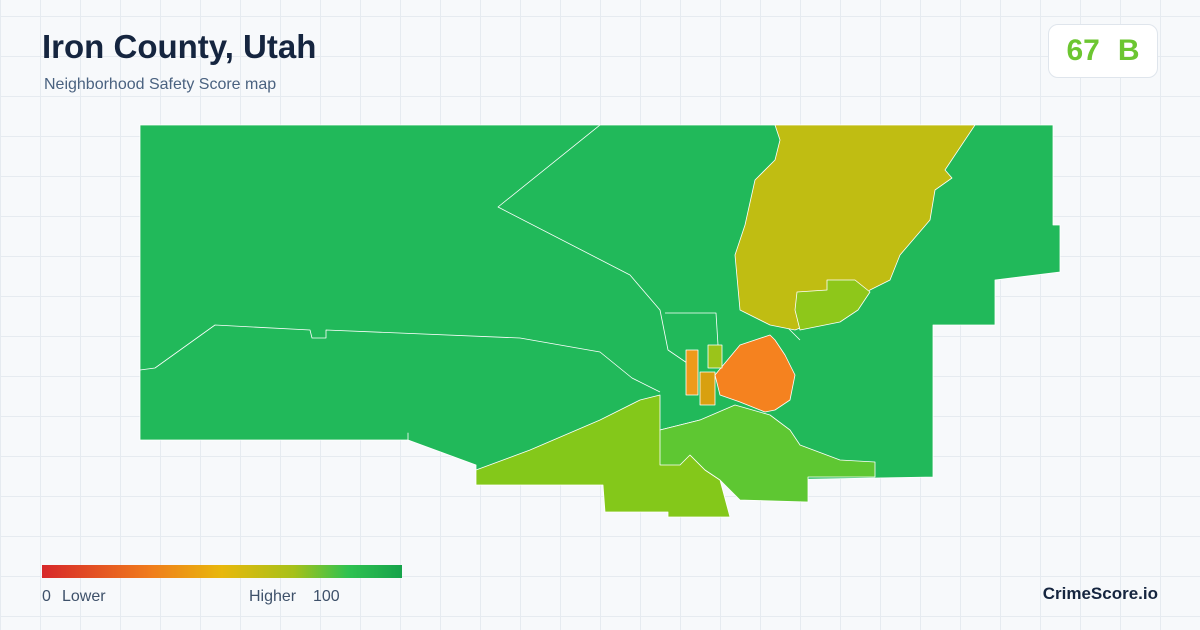  Describe the element at coordinates (1128, 50) in the screenshot. I see `score-grade: B` at that location.